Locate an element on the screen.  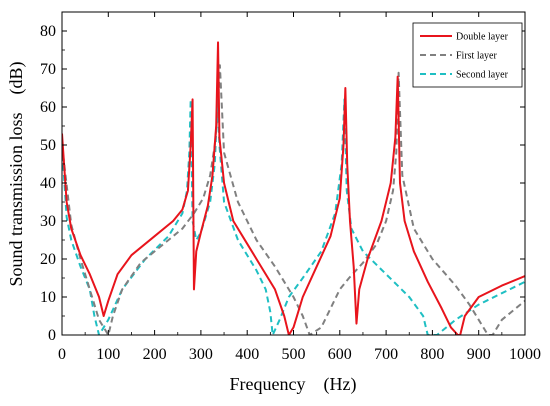
y-tick-label: 50 is located at coordinates (48, 145).